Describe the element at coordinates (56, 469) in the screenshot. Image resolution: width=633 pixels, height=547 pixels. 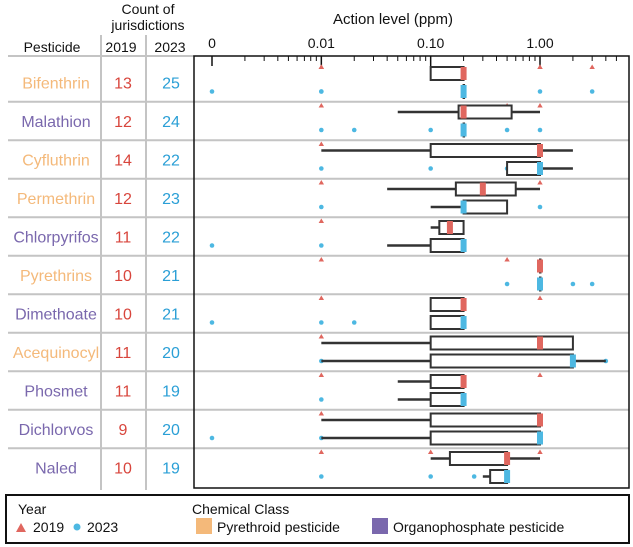
I see `pesticide-label: Naled` at that location.